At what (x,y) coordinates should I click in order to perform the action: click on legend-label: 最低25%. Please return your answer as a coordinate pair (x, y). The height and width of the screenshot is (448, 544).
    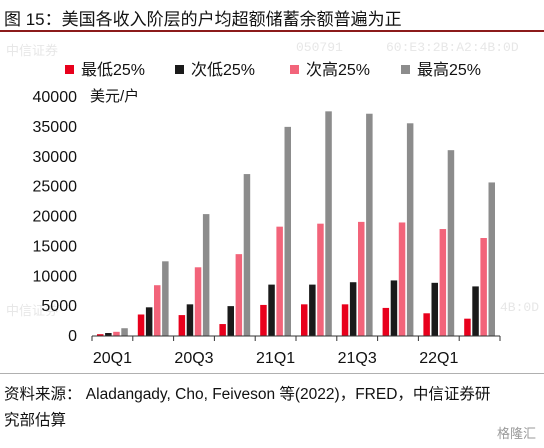
    Looking at the image, I should click on (113, 70).